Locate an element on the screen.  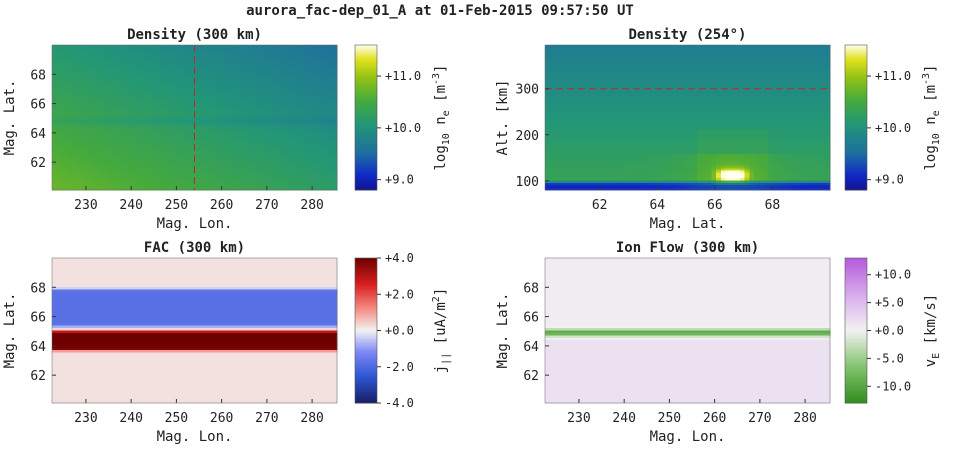
colorbar-label-part: [m is located at coordinates (441, 97).